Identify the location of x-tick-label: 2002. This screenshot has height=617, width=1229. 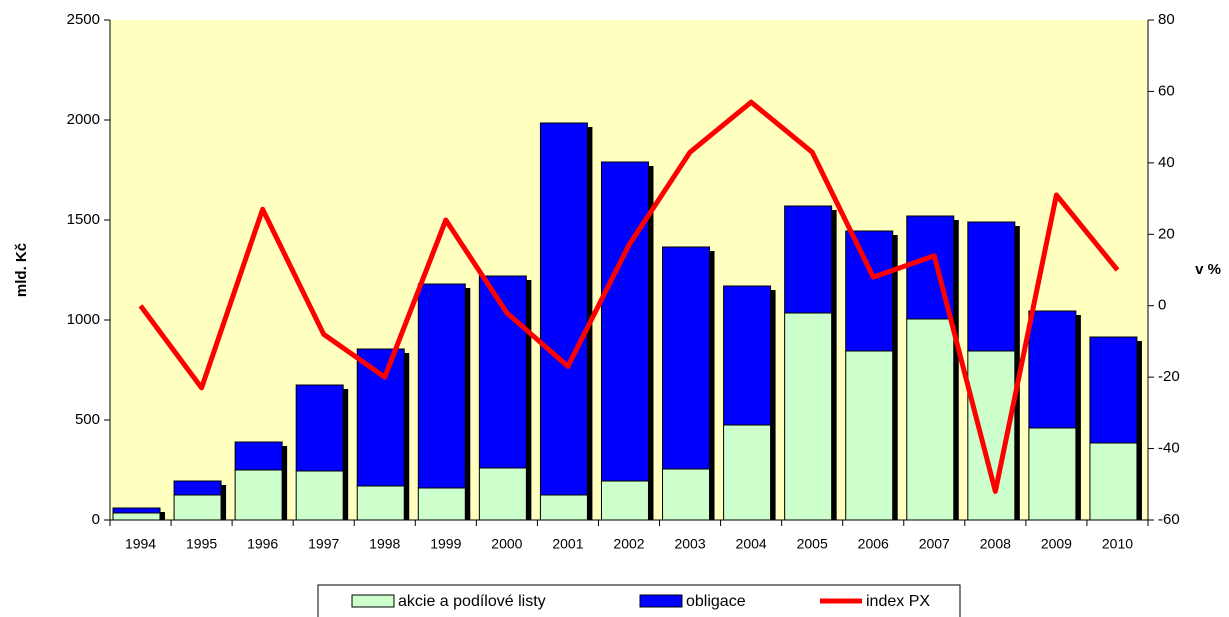
(628, 544).